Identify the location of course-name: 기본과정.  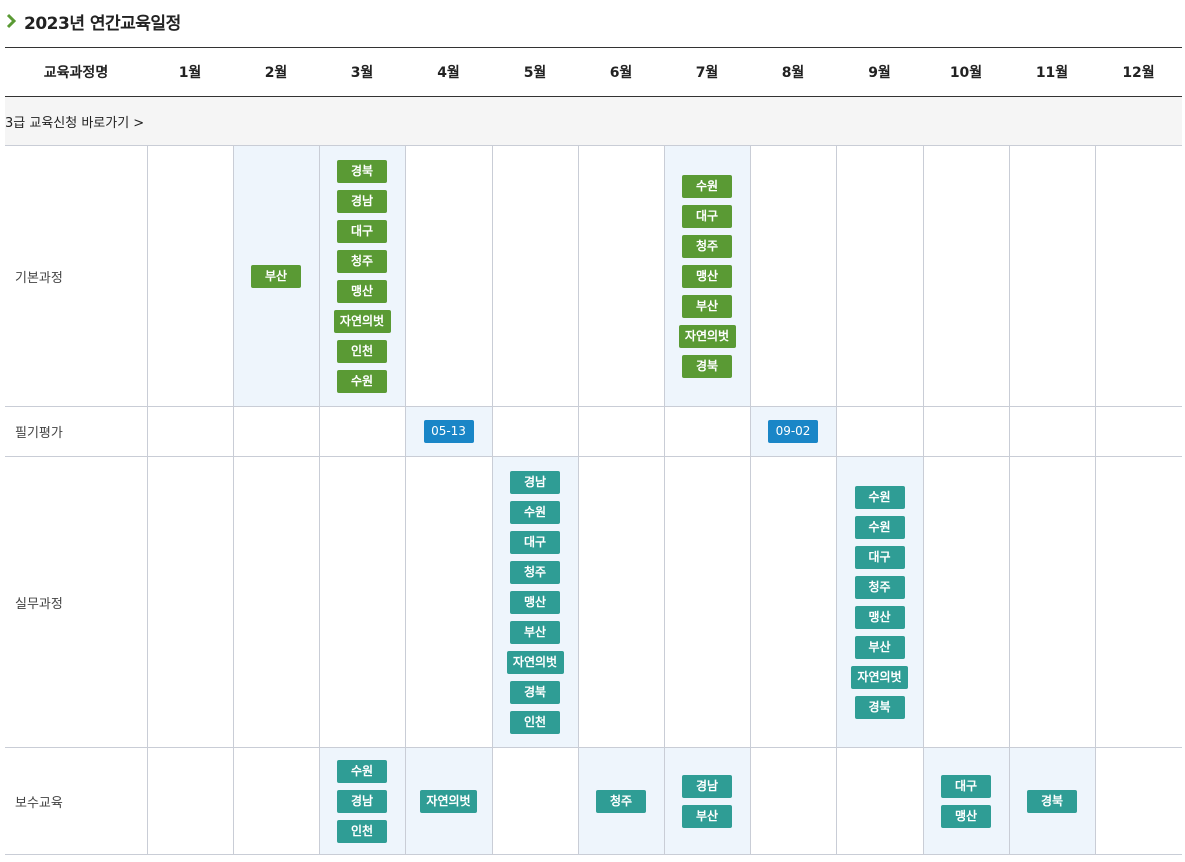
(76, 276).